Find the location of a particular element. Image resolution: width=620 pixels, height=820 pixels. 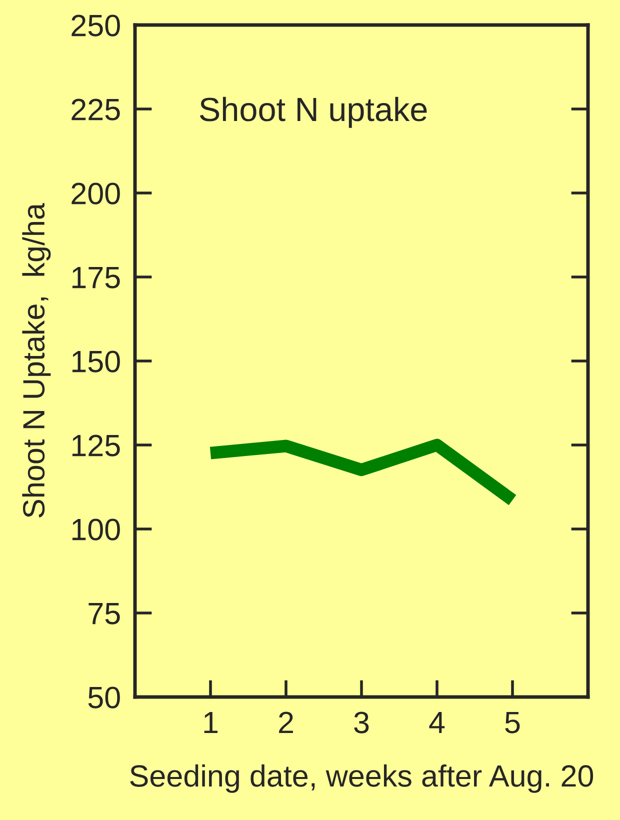

y-tick-label: 75 is located at coordinates (104, 613).